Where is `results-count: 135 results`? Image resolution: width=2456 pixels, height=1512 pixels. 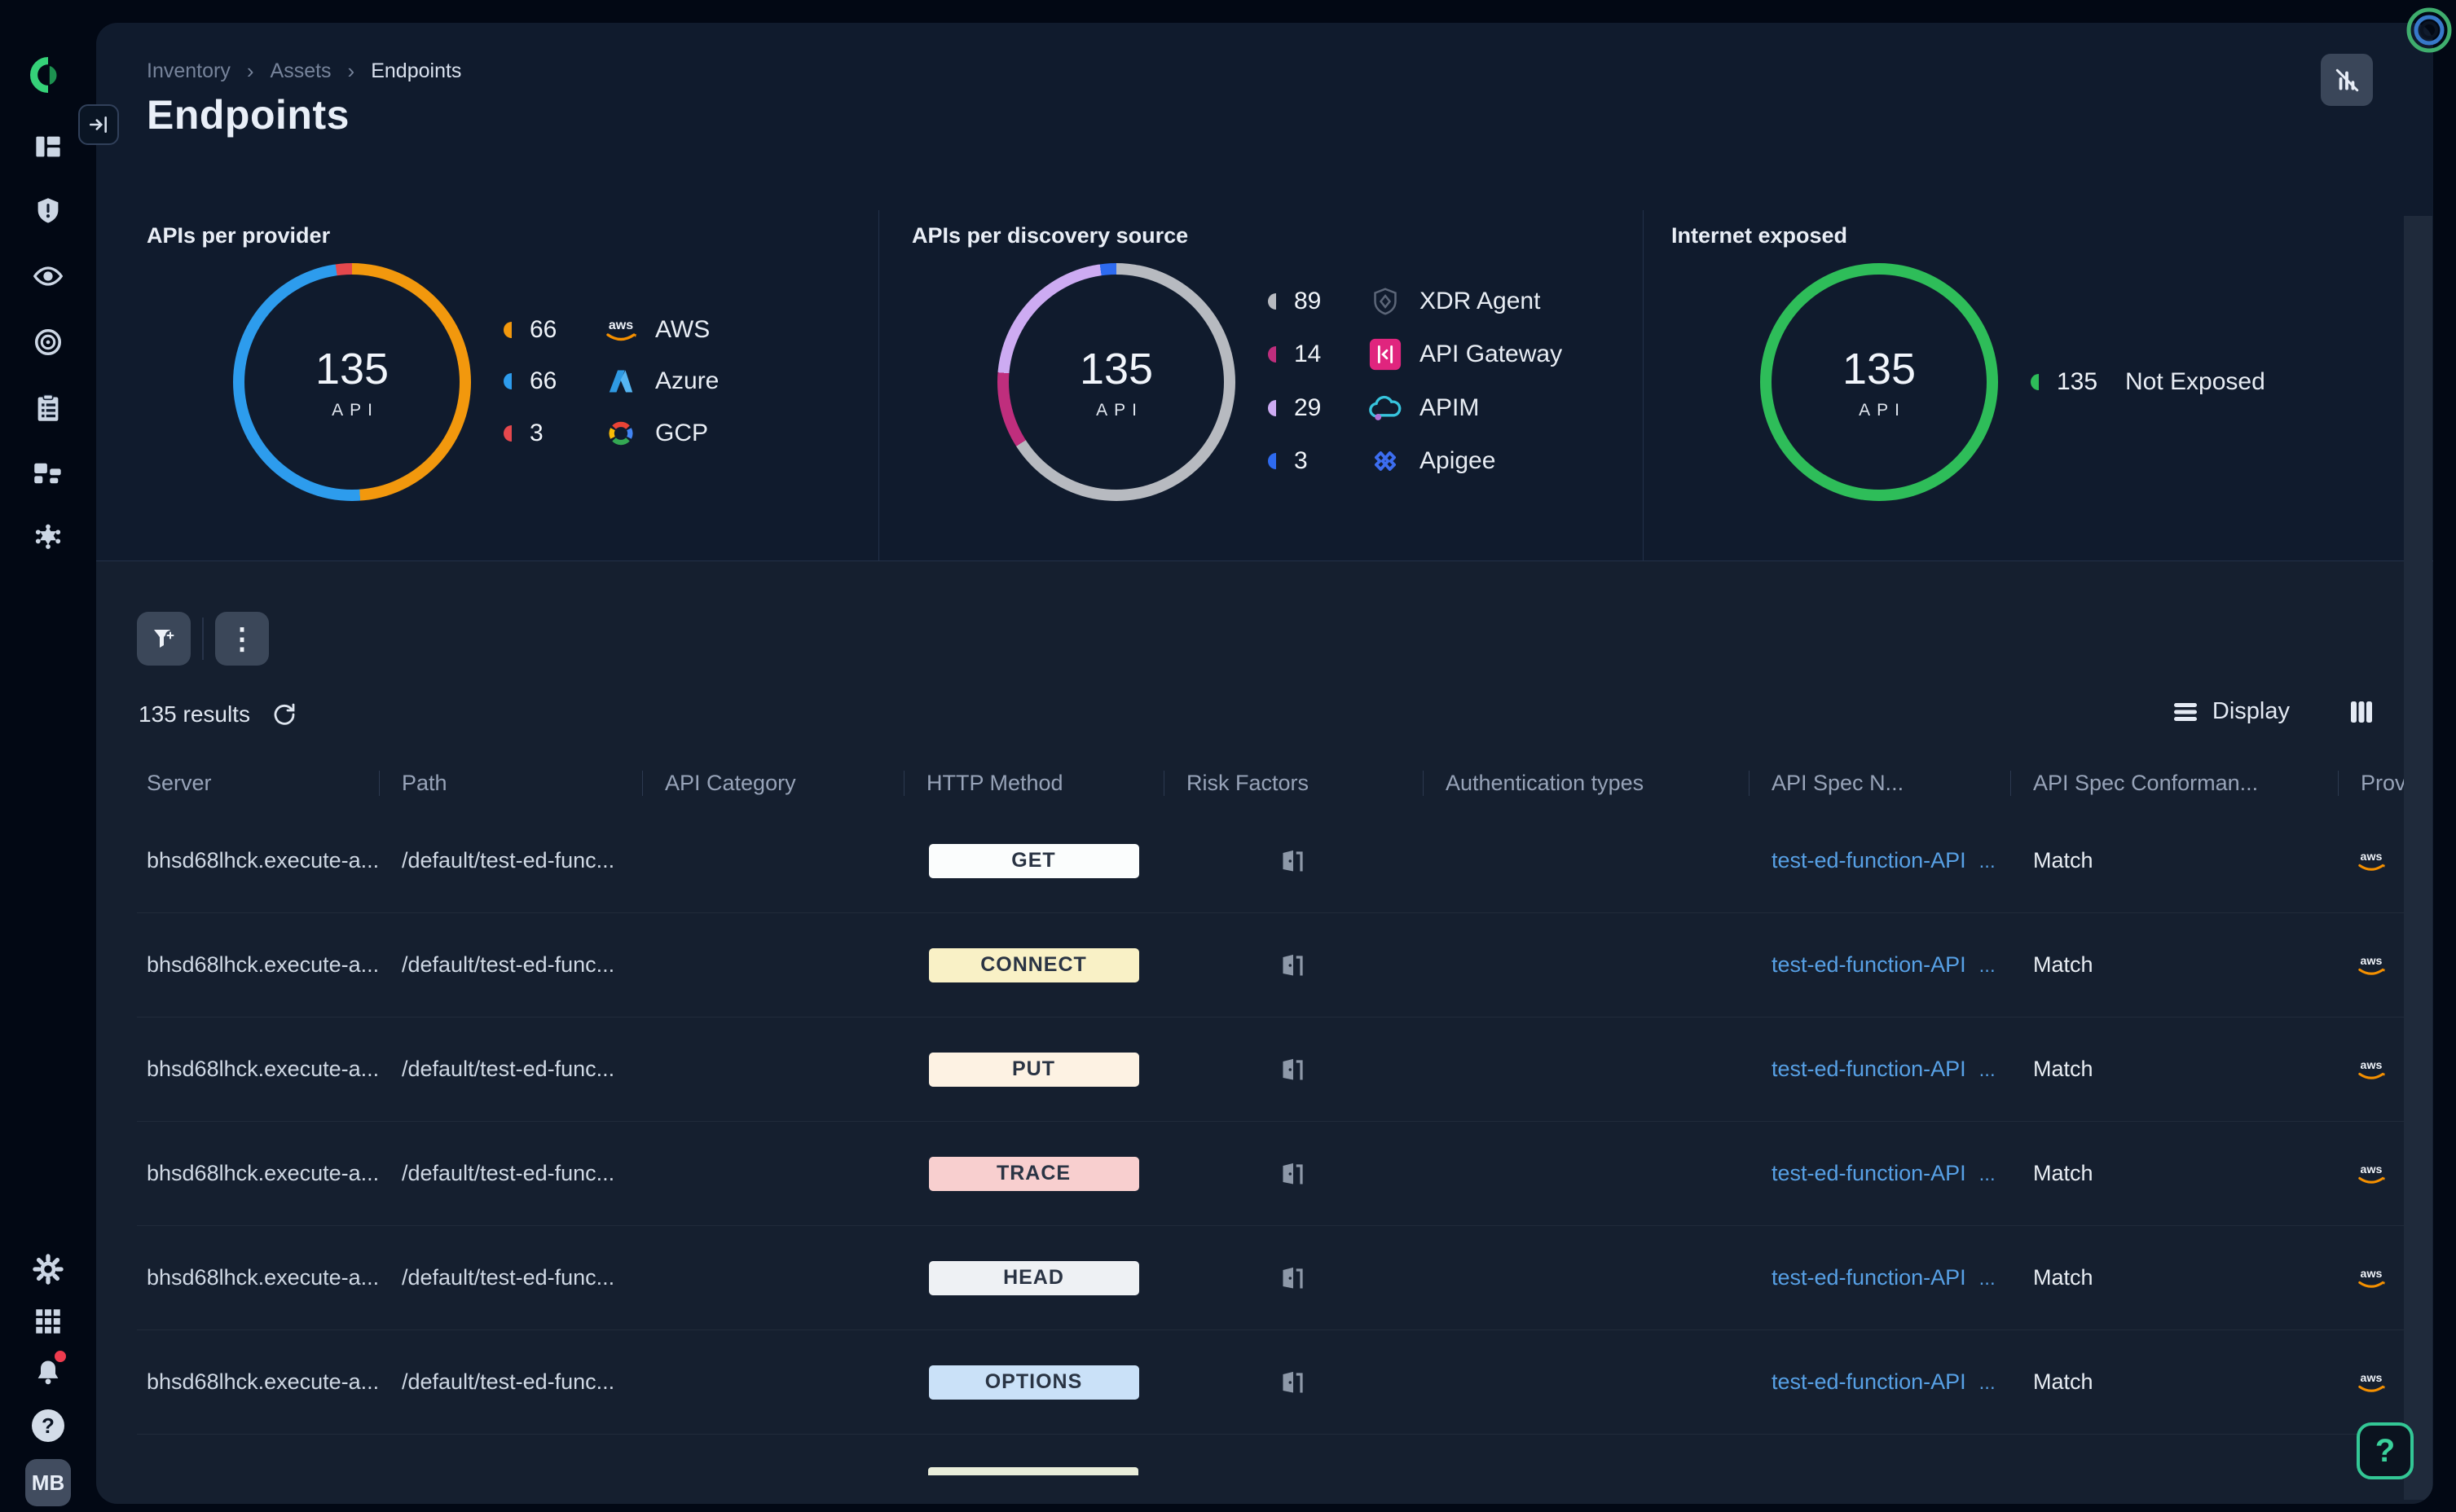 results-count: 135 results is located at coordinates (194, 714).